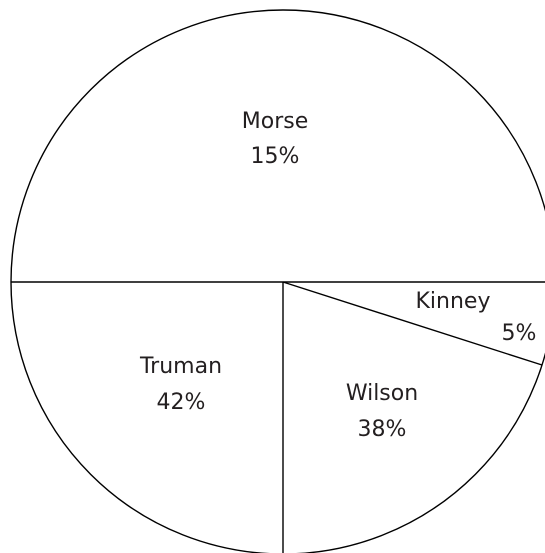  Describe the element at coordinates (275, 121) in the screenshot. I see `slice-label-morse: Morse` at that location.